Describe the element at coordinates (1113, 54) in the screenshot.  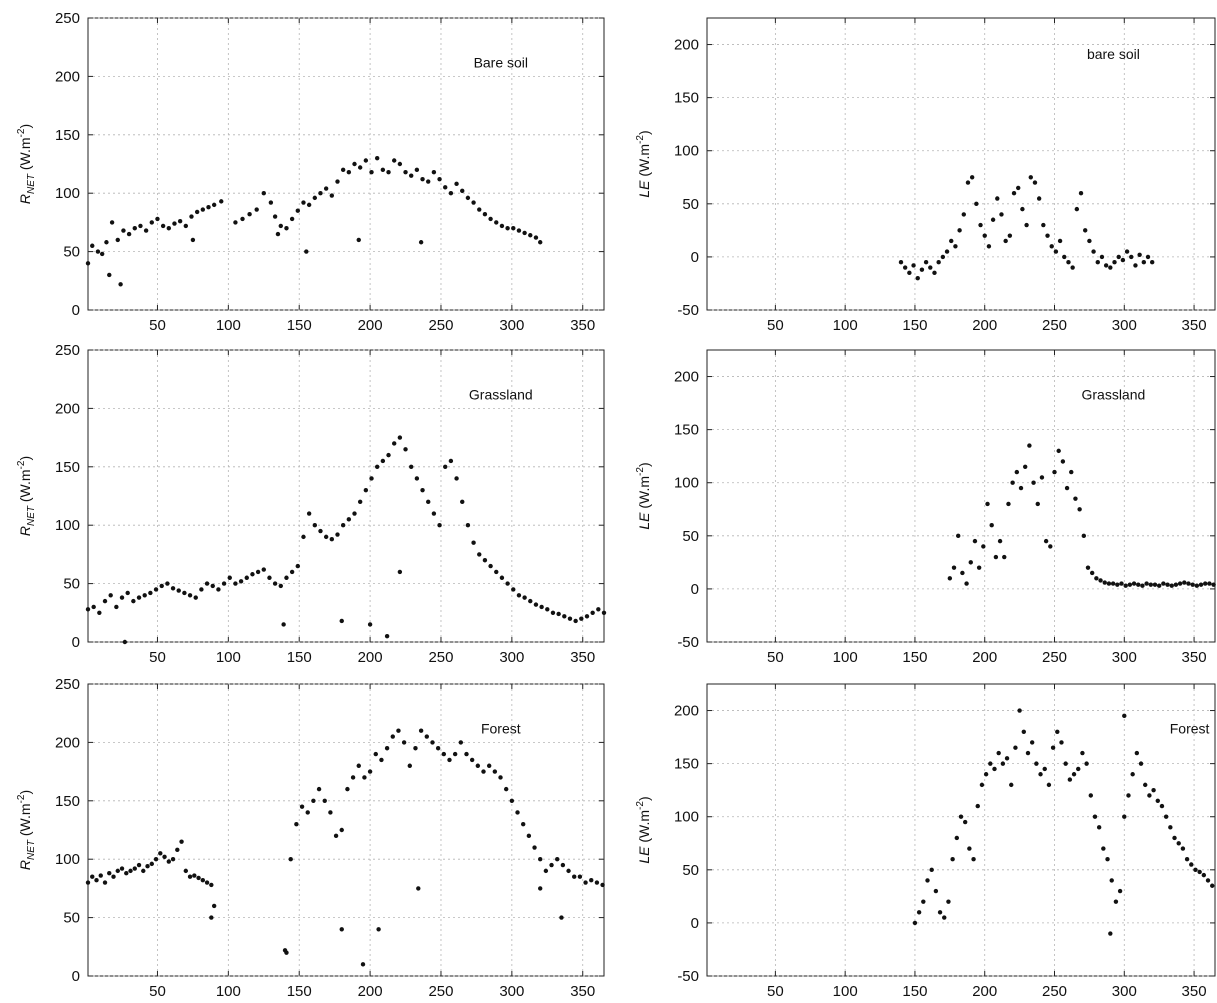
I see `panel-annotation: bare soil` at that location.